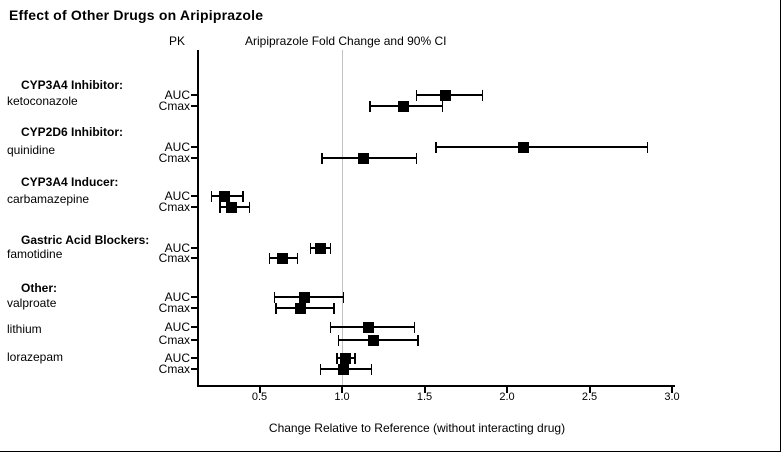 The image size is (781, 452). I want to click on x-tick-label: 0.5, so click(259, 397).